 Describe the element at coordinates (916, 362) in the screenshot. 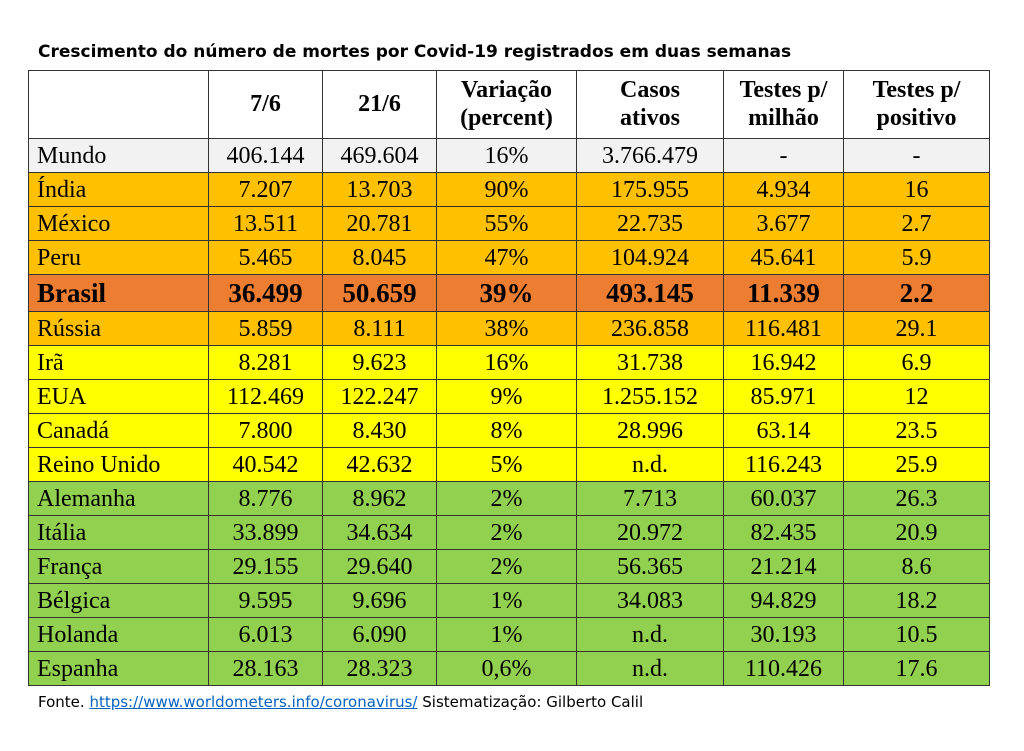

I see `cell-tests-per-positive: 6.9` at that location.